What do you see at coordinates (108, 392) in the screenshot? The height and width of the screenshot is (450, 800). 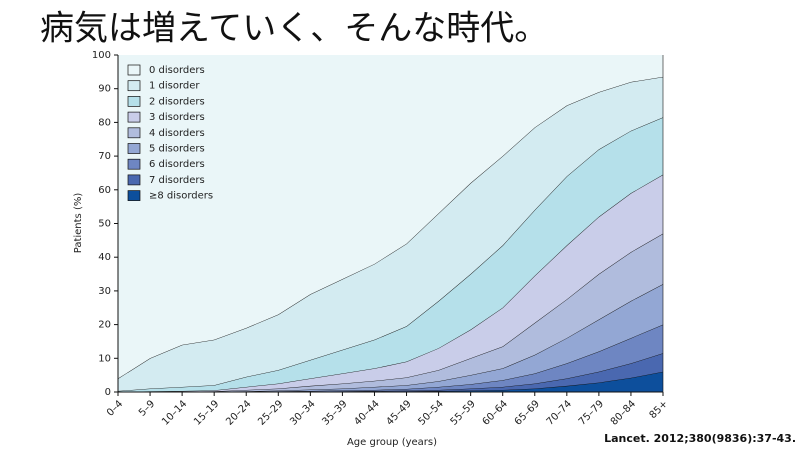 I see `y-tick-label: 0` at bounding box center [108, 392].